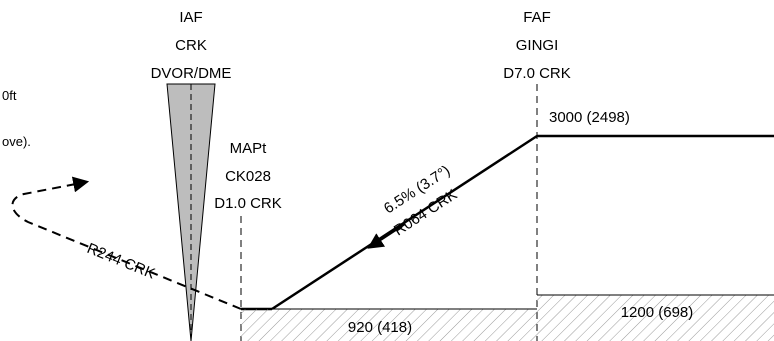 This screenshot has height=341, width=774. What do you see at coordinates (589, 117) in the screenshot?
I see `faf-altitude-label: 3000 (2498)` at bounding box center [589, 117].